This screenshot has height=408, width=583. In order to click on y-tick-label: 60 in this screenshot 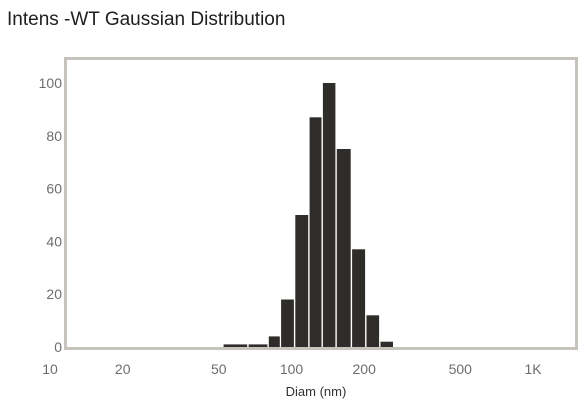, I will do `click(54, 189)`.